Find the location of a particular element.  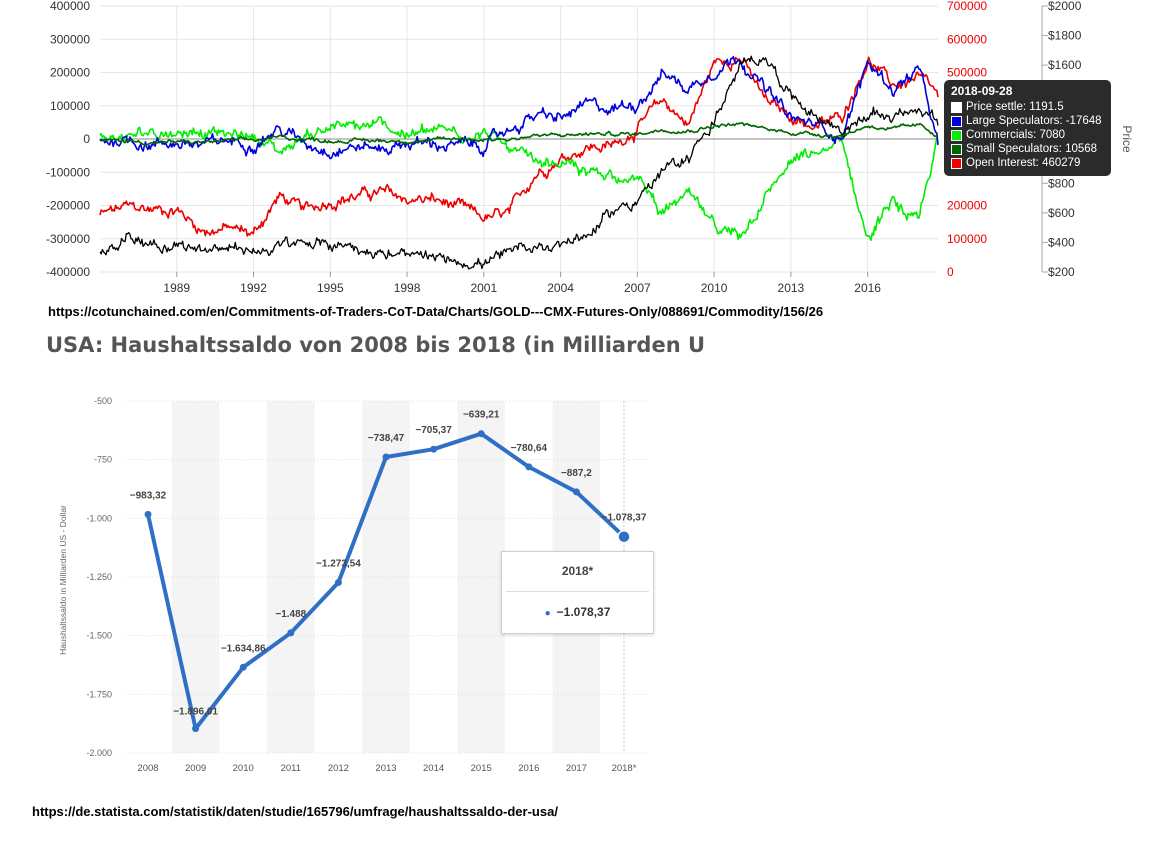

cot-y-oi-tick: 700000 is located at coordinates (967, 6).